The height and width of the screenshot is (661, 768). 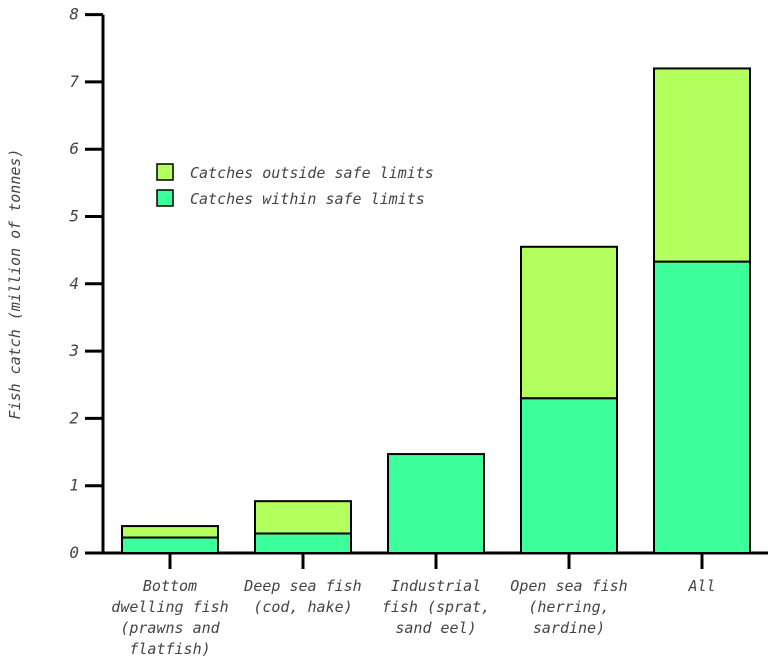 I want to click on y-tick-label: 8, so click(x=74, y=14).